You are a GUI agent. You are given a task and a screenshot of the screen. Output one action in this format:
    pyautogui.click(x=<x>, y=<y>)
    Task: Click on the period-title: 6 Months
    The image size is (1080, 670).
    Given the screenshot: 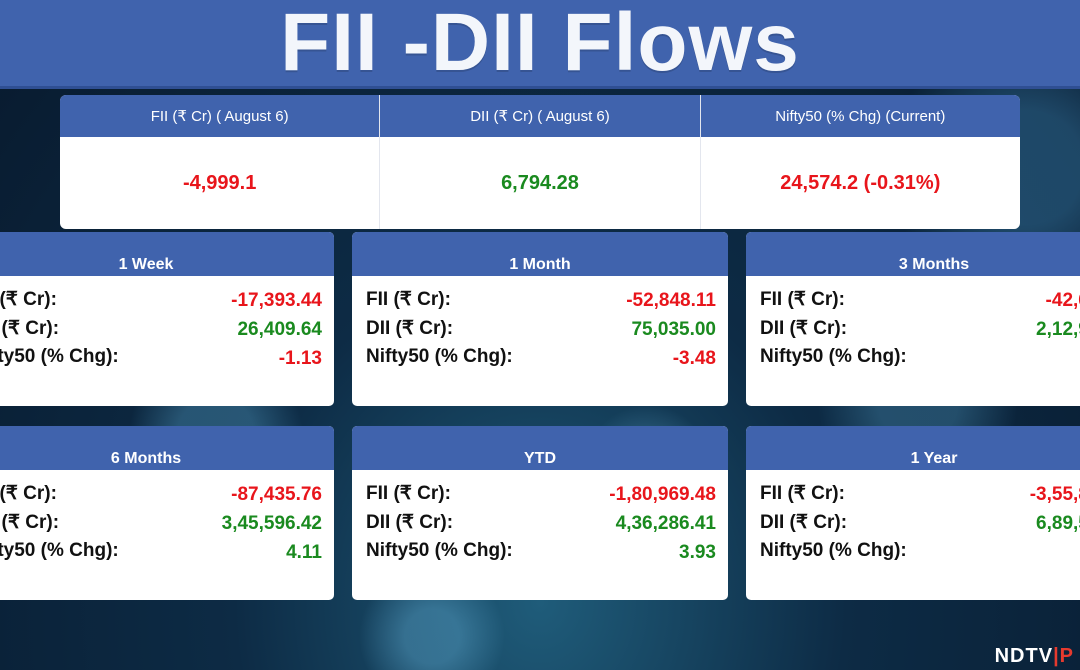 What is the action you would take?
    pyautogui.click(x=167, y=448)
    